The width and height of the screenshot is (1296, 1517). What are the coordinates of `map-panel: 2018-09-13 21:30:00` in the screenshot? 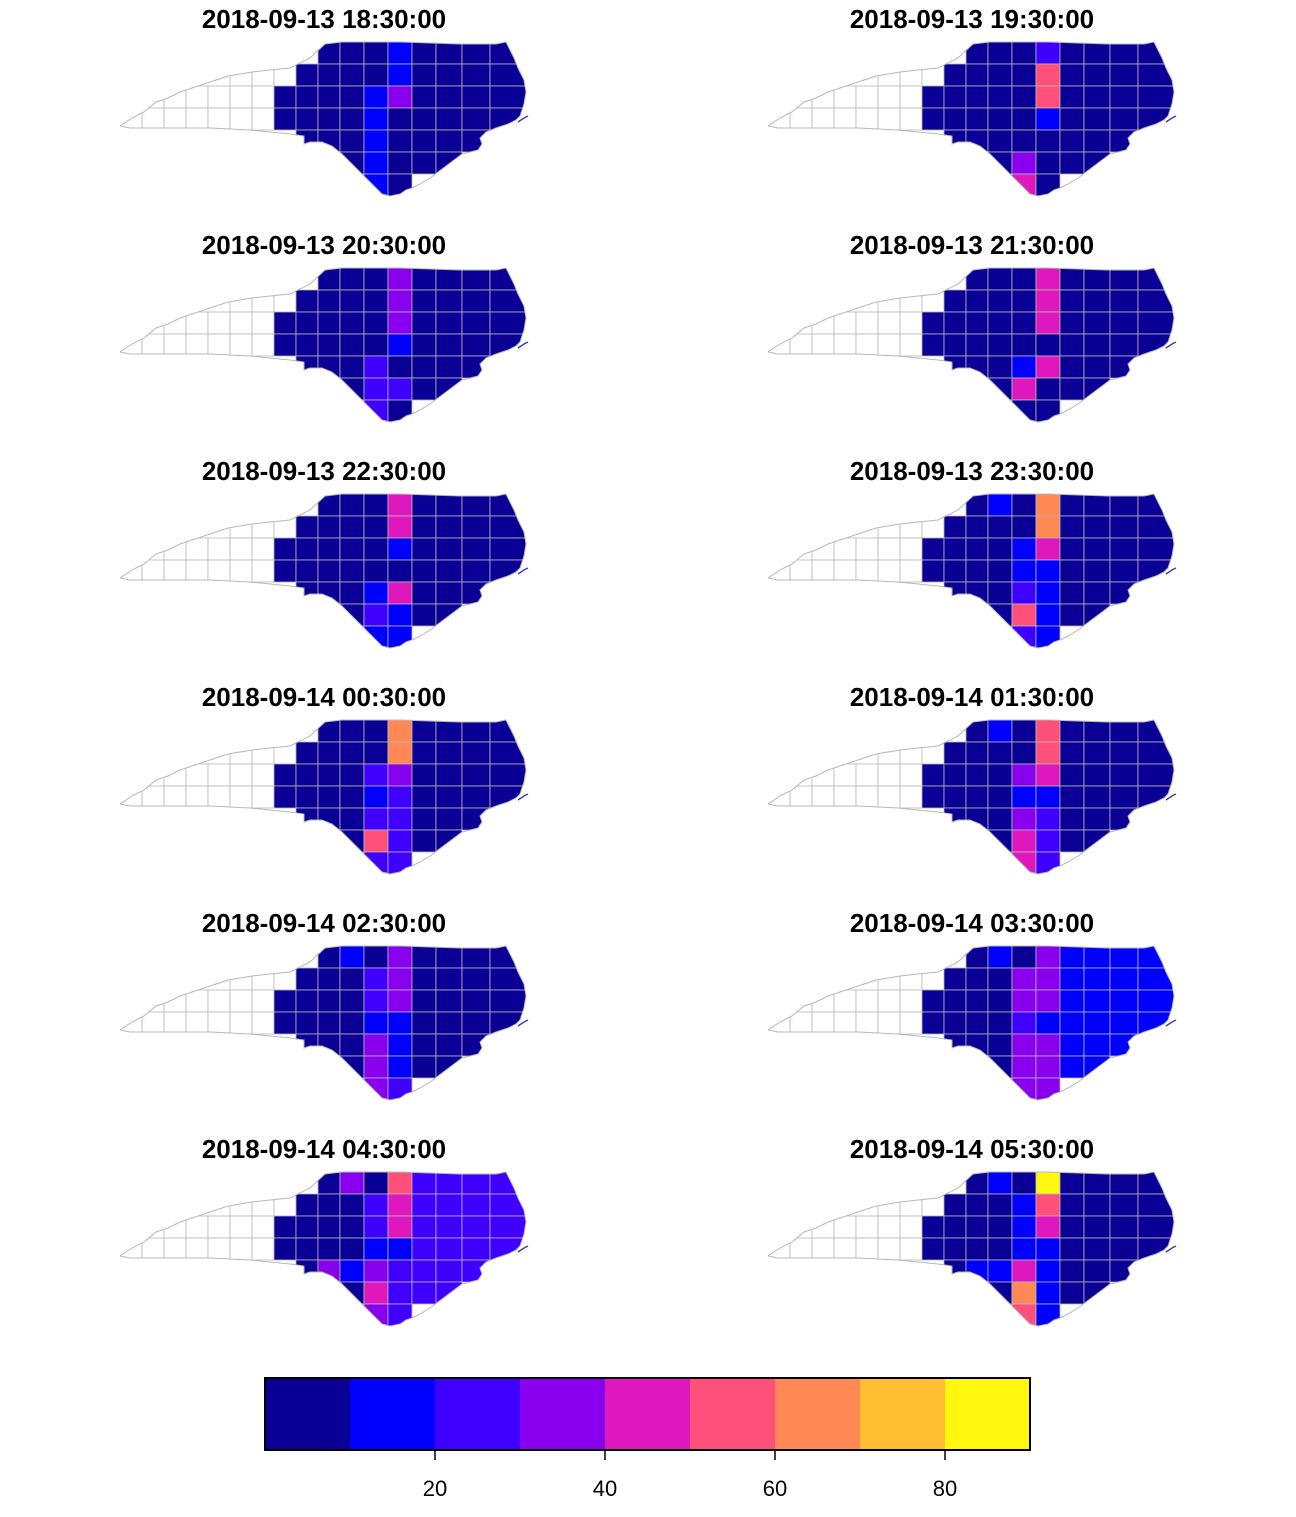 It's located at (972, 339).